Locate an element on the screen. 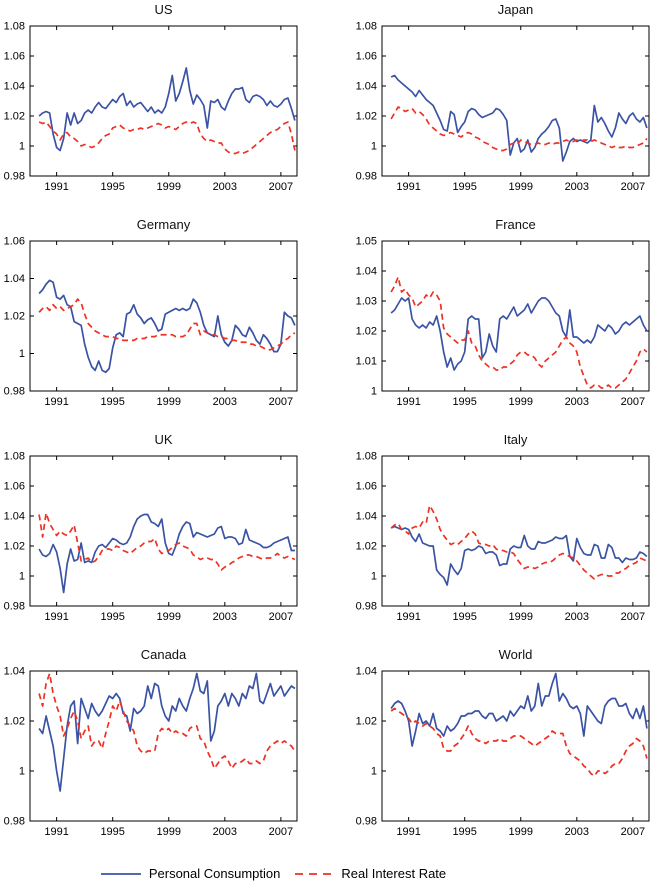 This screenshot has width=652, height=887. dashed-line-sample-icon is located at coordinates (314, 873).